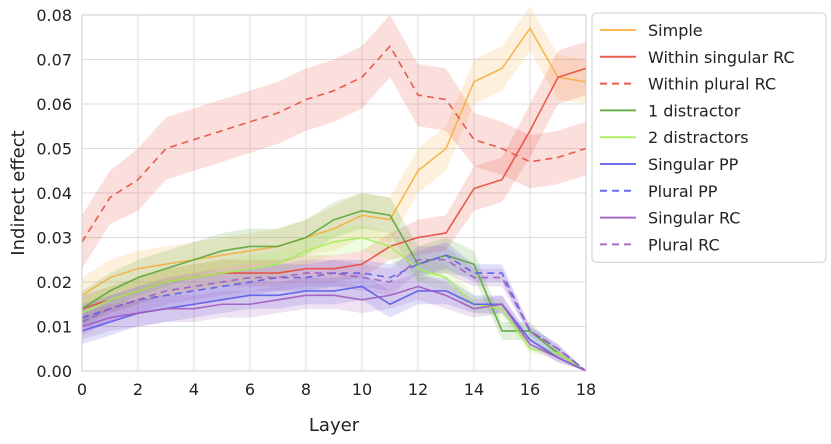 The width and height of the screenshot is (831, 444). I want to click on y-tick-label: 0.04, so click(54, 193).